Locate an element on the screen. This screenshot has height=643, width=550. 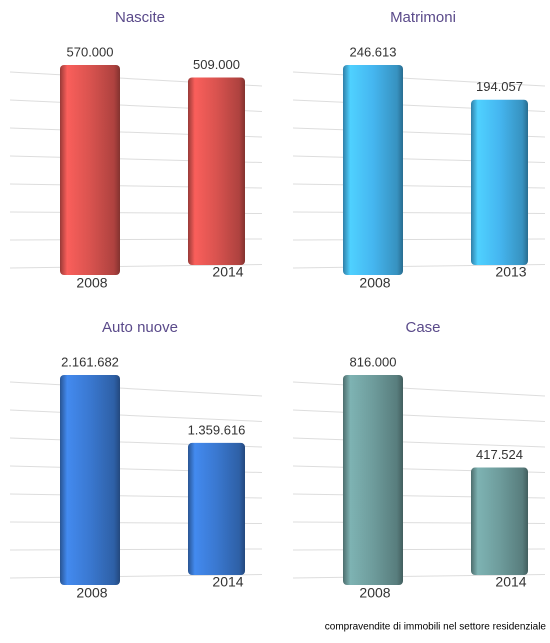
value-label: 2.161.682 is located at coordinates (90, 361).